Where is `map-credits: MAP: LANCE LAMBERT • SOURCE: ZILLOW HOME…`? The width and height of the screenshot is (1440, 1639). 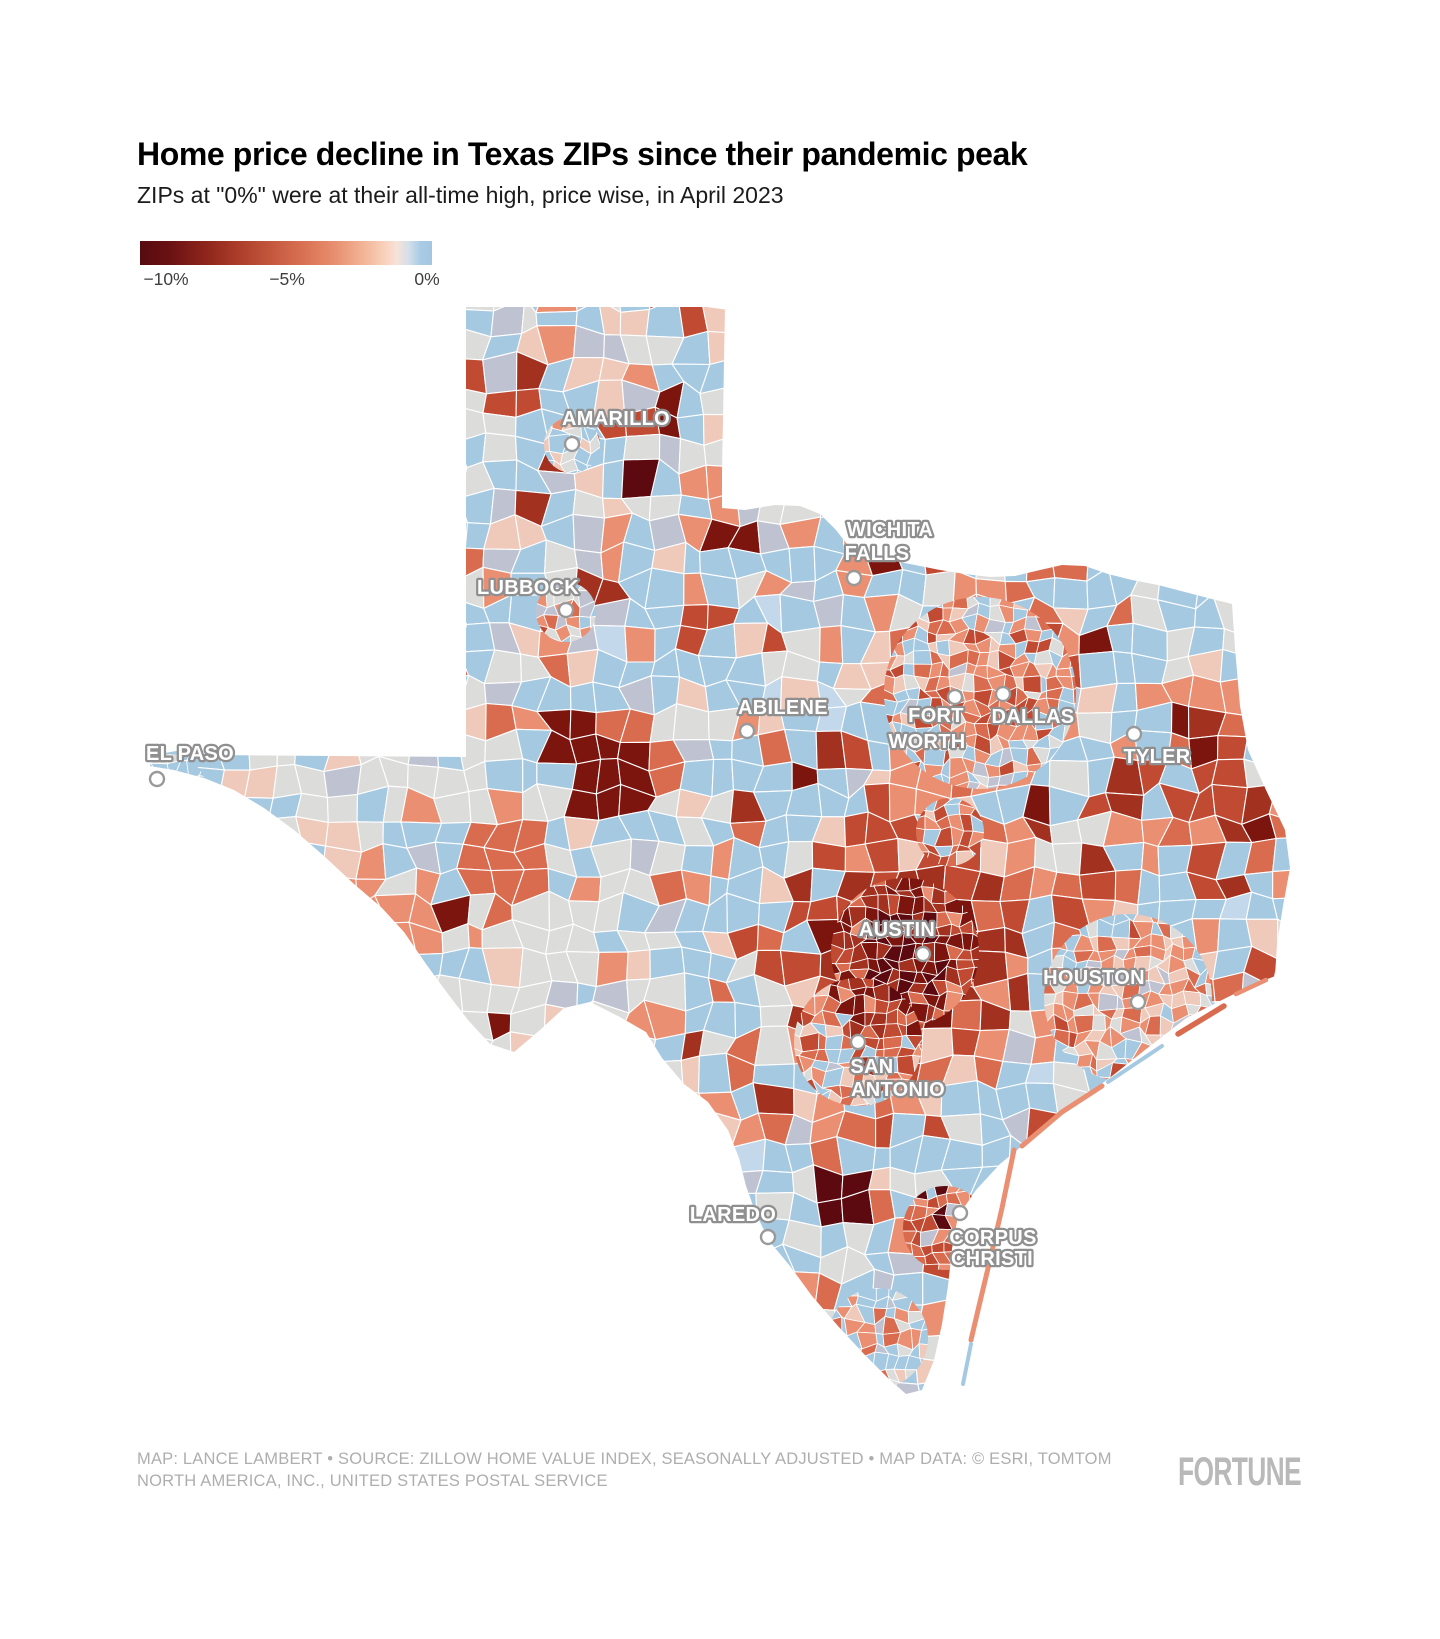
map-credits: MAP: LANCE LAMBERT • SOURCE: ZILLOW HOME… is located at coordinates (624, 1470).